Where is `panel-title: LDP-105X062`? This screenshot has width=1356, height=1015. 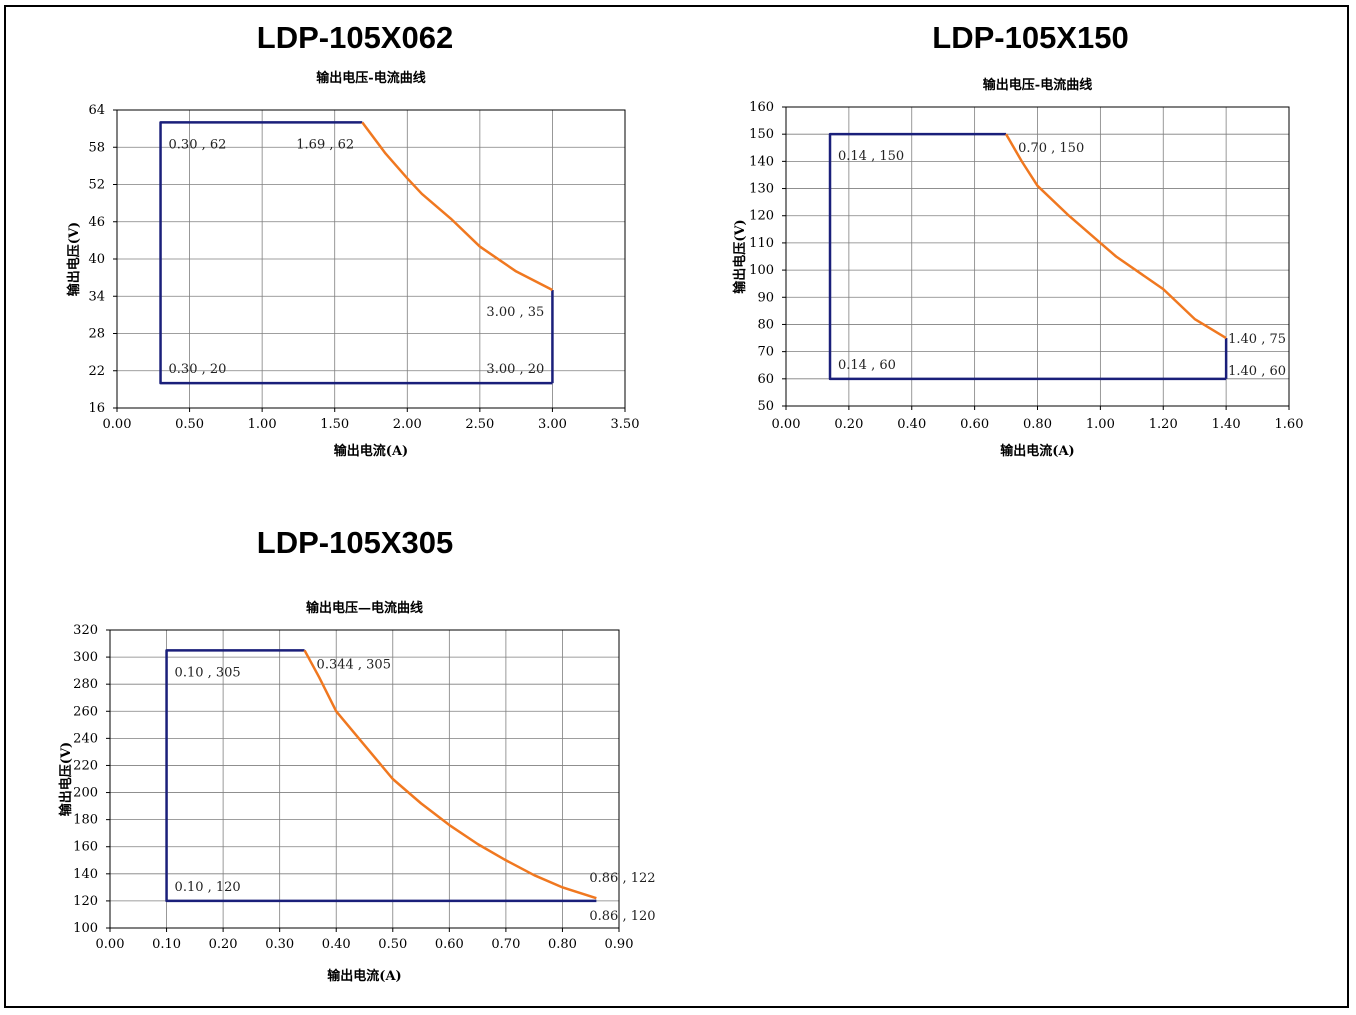
panel-title: LDP-105X062 is located at coordinates (355, 37).